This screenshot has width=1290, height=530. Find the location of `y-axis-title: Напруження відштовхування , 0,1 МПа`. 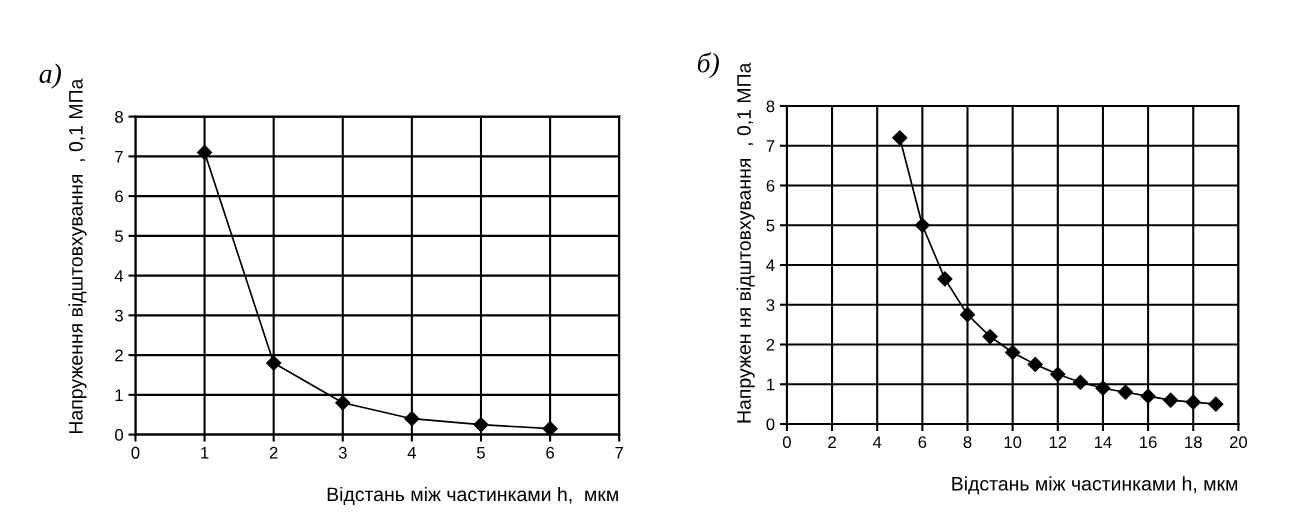

y-axis-title: Напруження відштовхування , 0,1 МПа is located at coordinates (77, 255).